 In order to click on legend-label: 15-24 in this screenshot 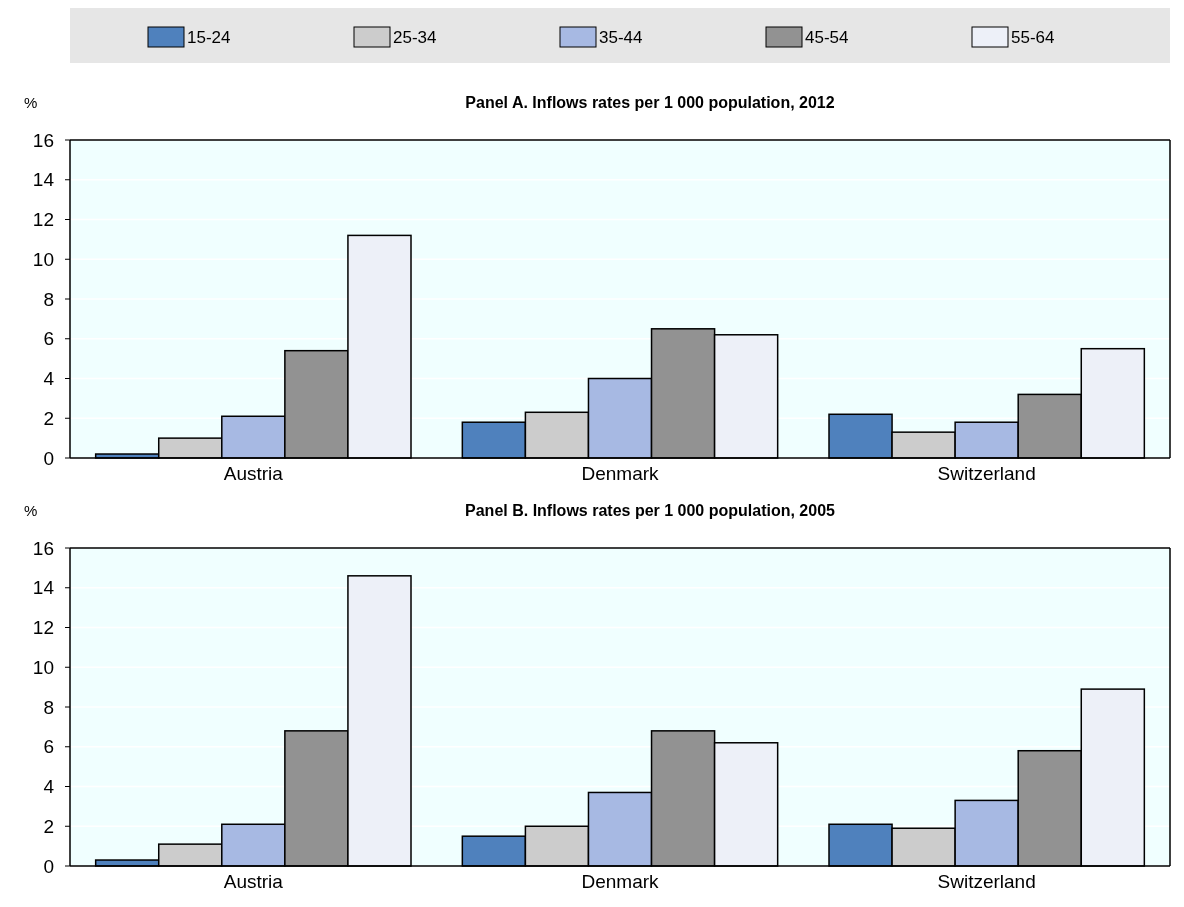, I will do `click(209, 37)`.